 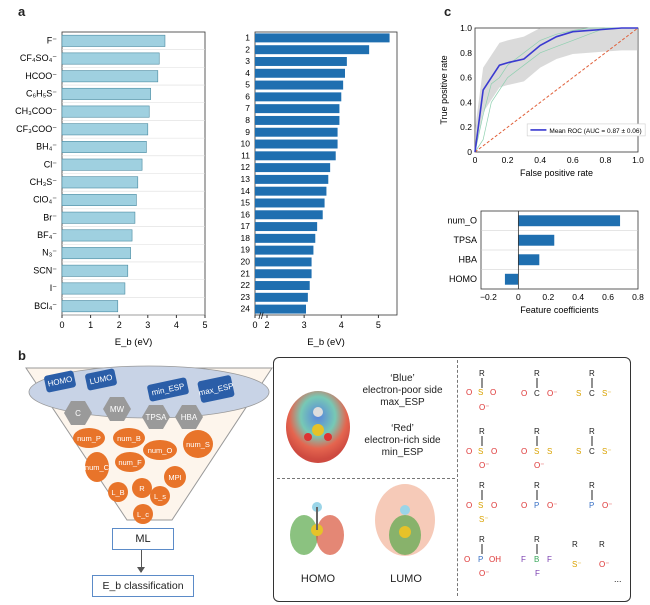 I want to click on divider-vertical, so click(x=457, y=478).